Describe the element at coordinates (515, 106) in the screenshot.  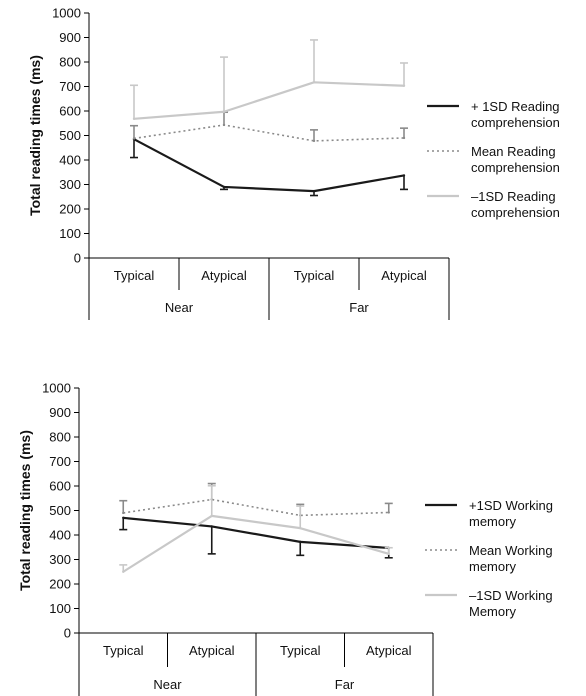
I see `legend-label: + 1SD Reading` at that location.